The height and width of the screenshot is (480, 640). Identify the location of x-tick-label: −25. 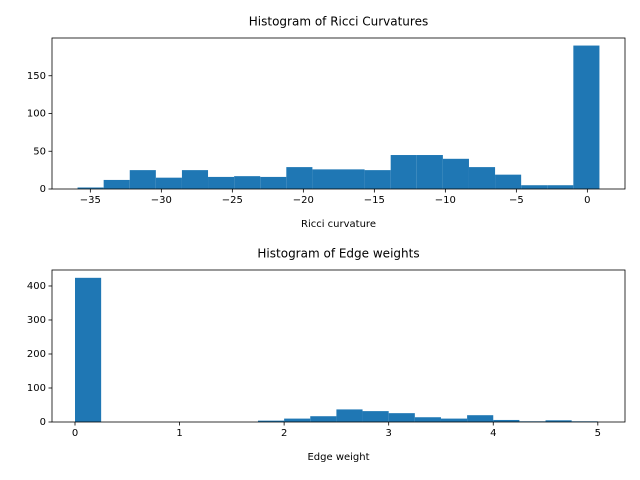
(232, 200).